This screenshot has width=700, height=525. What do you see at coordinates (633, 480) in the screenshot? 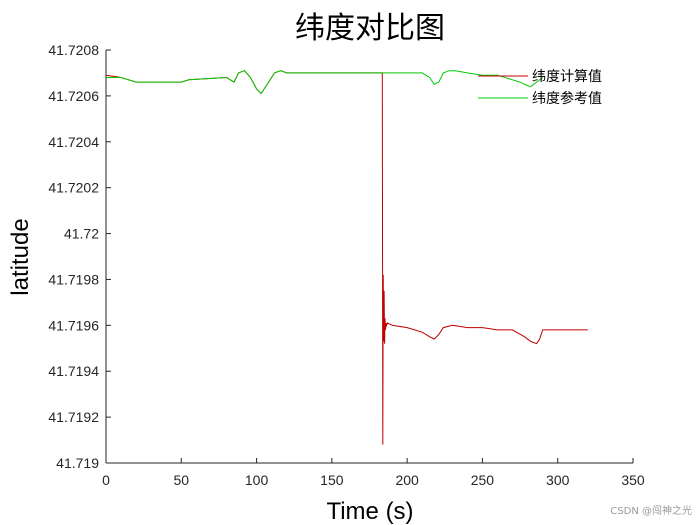
I see `x-tick-label: 350` at bounding box center [633, 480].